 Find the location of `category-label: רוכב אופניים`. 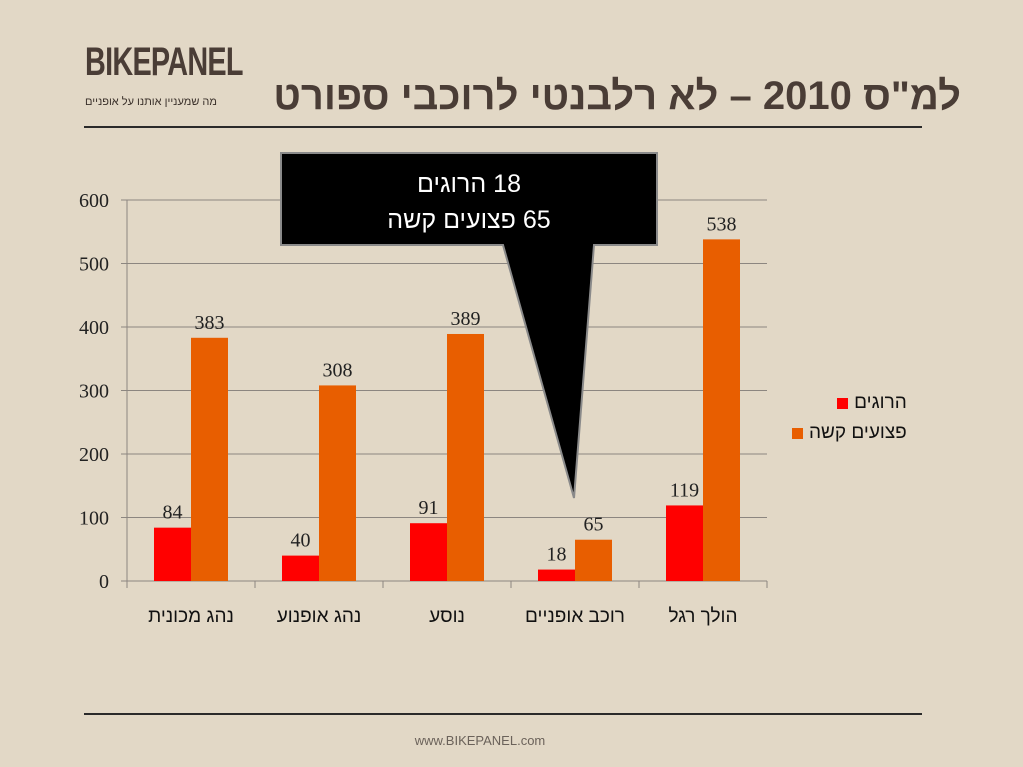

category-label: רוכב אופניים is located at coordinates (575, 616).